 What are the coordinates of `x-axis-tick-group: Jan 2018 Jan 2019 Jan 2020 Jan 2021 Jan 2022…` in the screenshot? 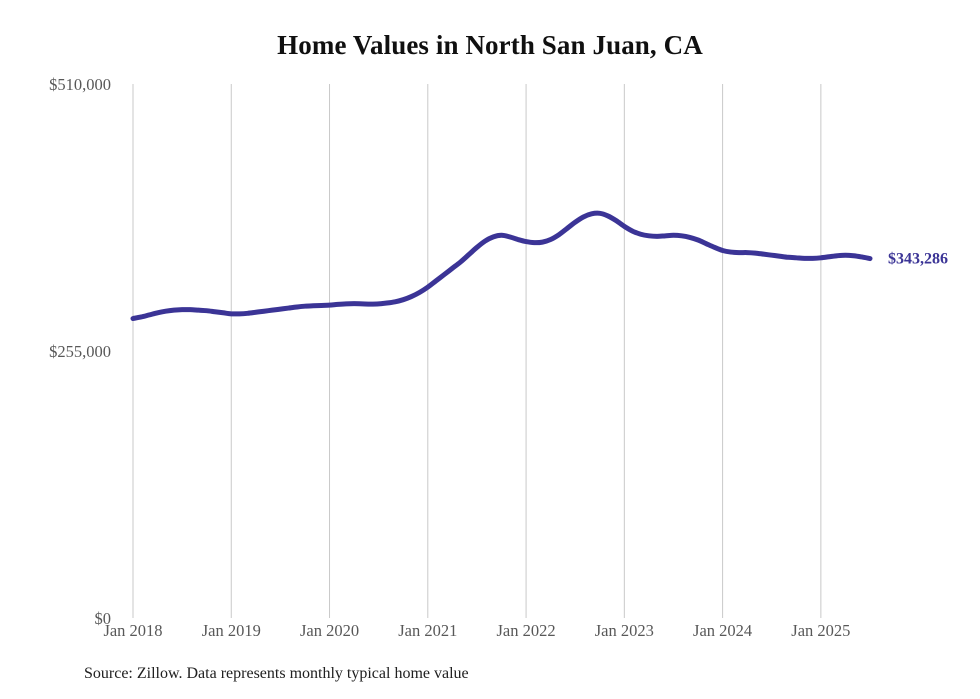 It's located at (476, 630).